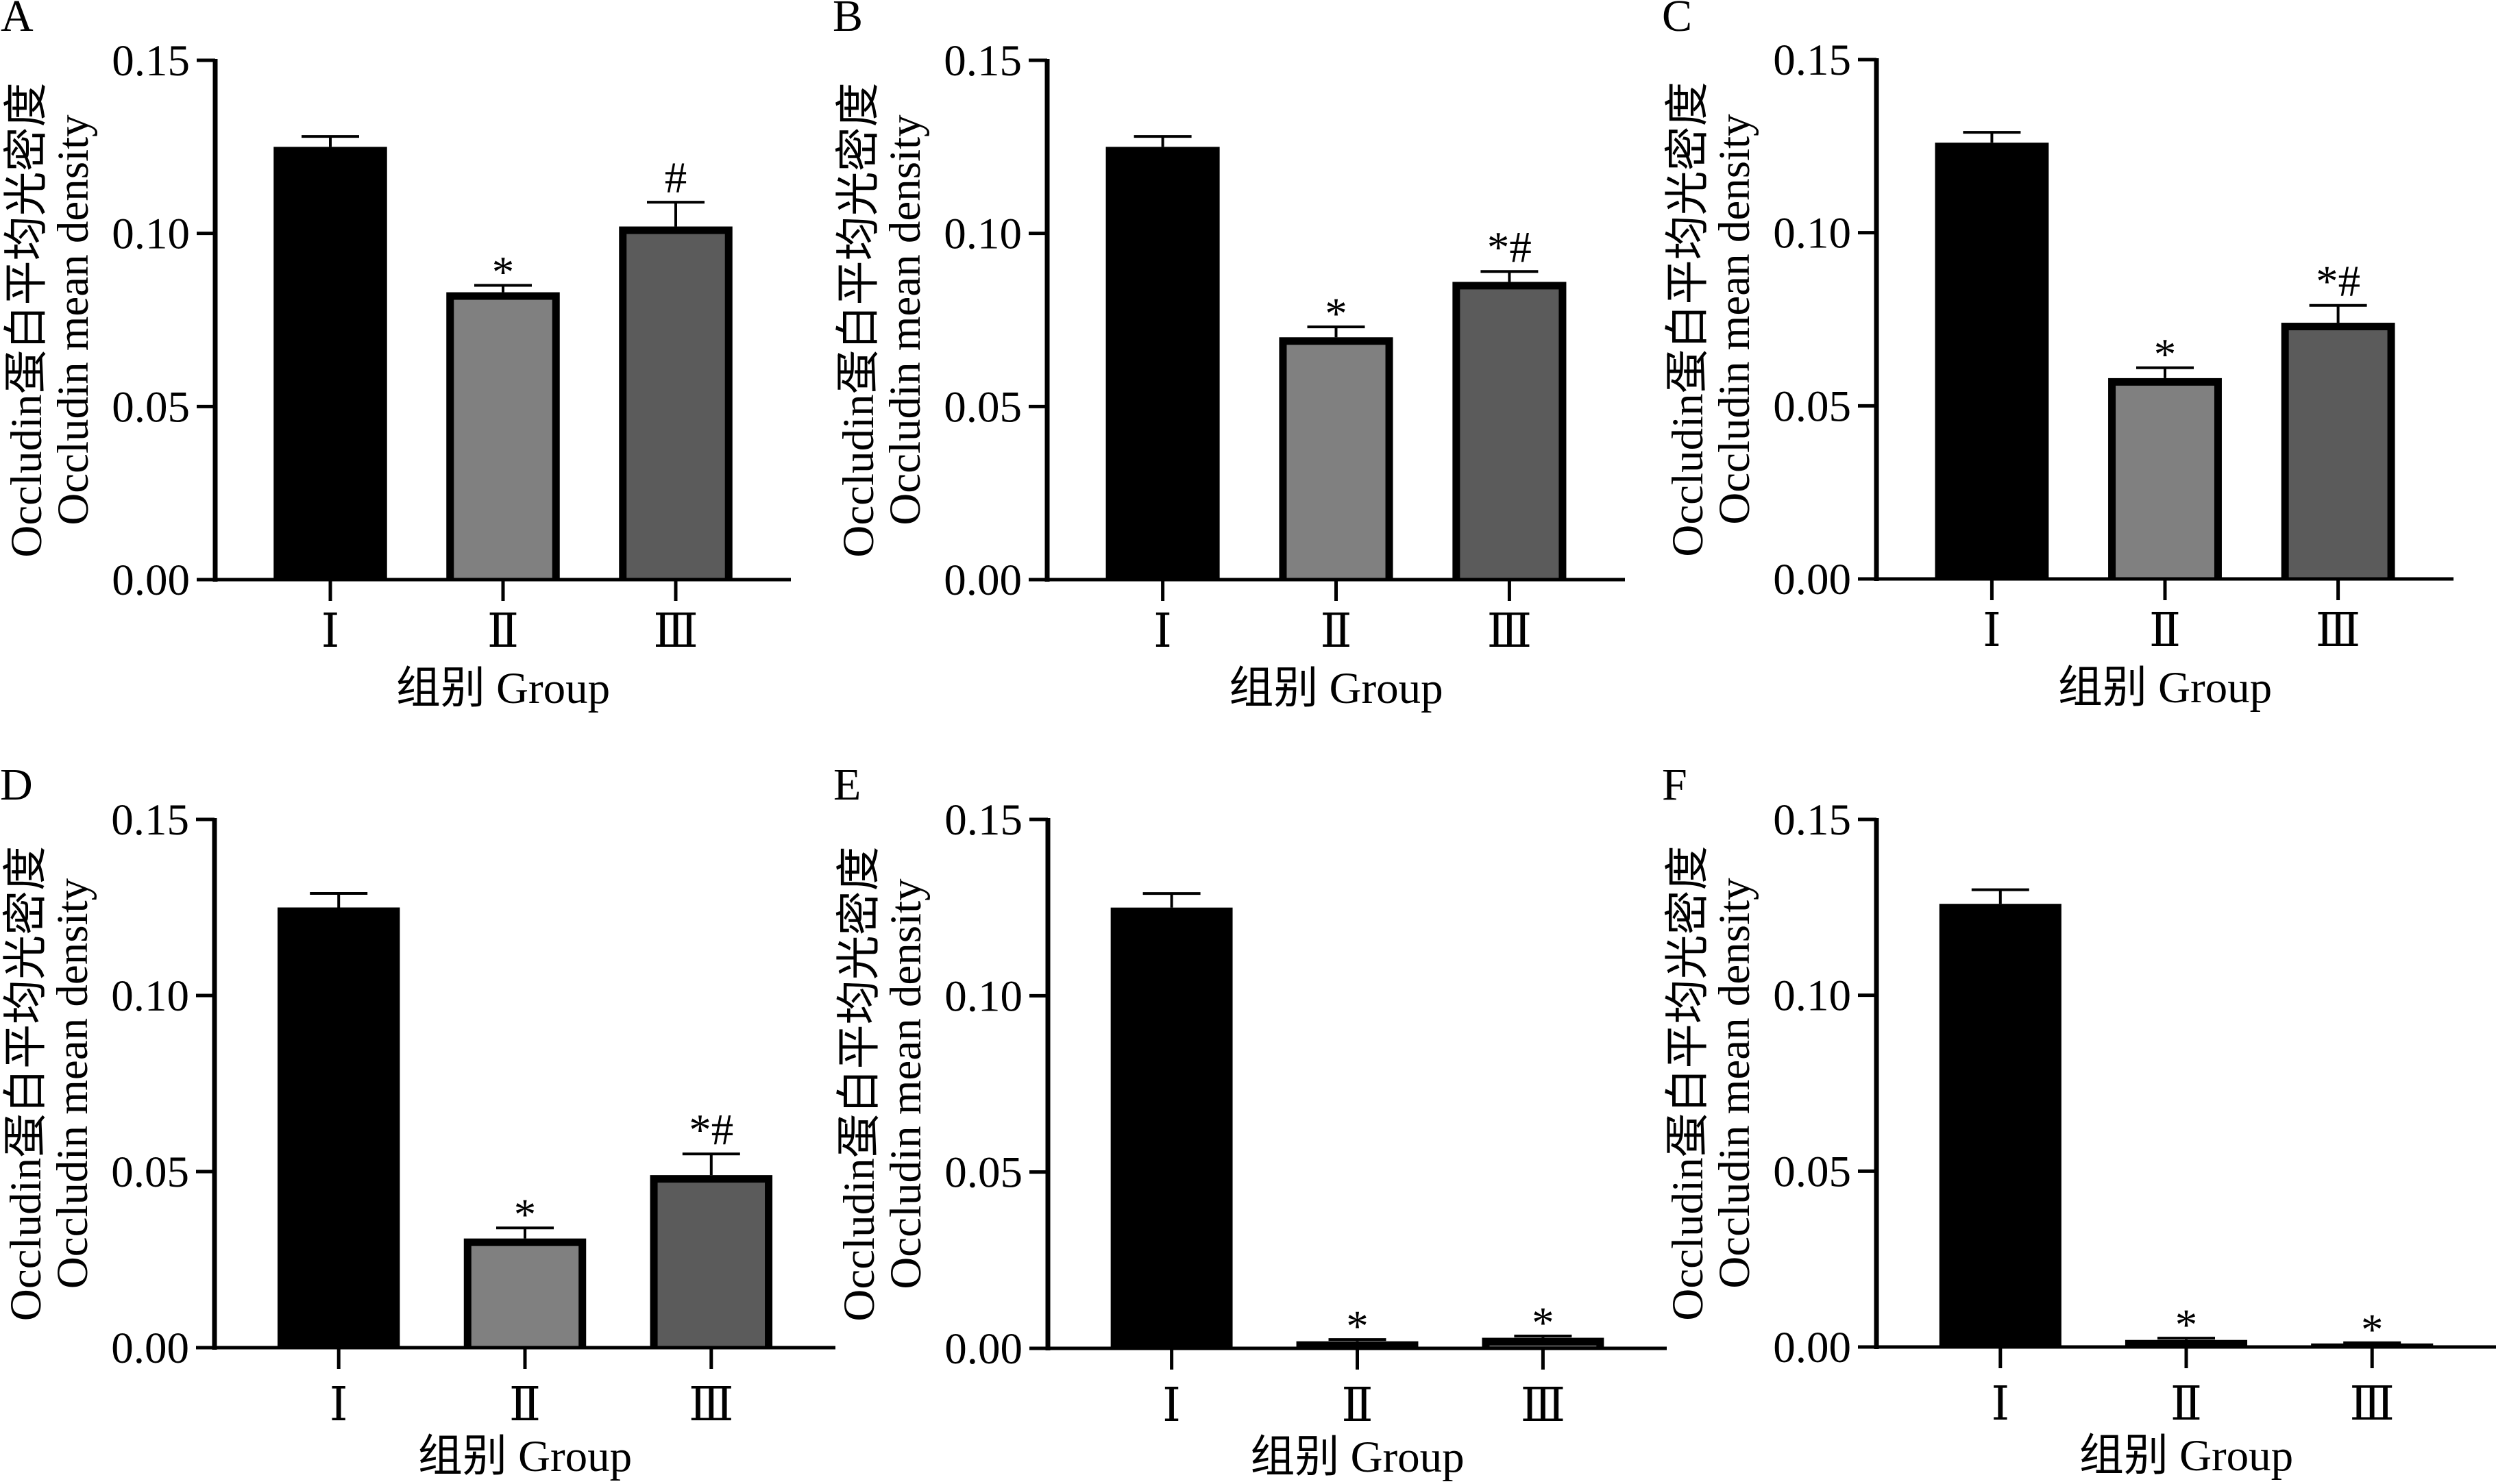 Image resolution: width=2496 pixels, height=1484 pixels. What do you see at coordinates (1677, 20) in the screenshot?
I see `panel-letter: C` at bounding box center [1677, 20].